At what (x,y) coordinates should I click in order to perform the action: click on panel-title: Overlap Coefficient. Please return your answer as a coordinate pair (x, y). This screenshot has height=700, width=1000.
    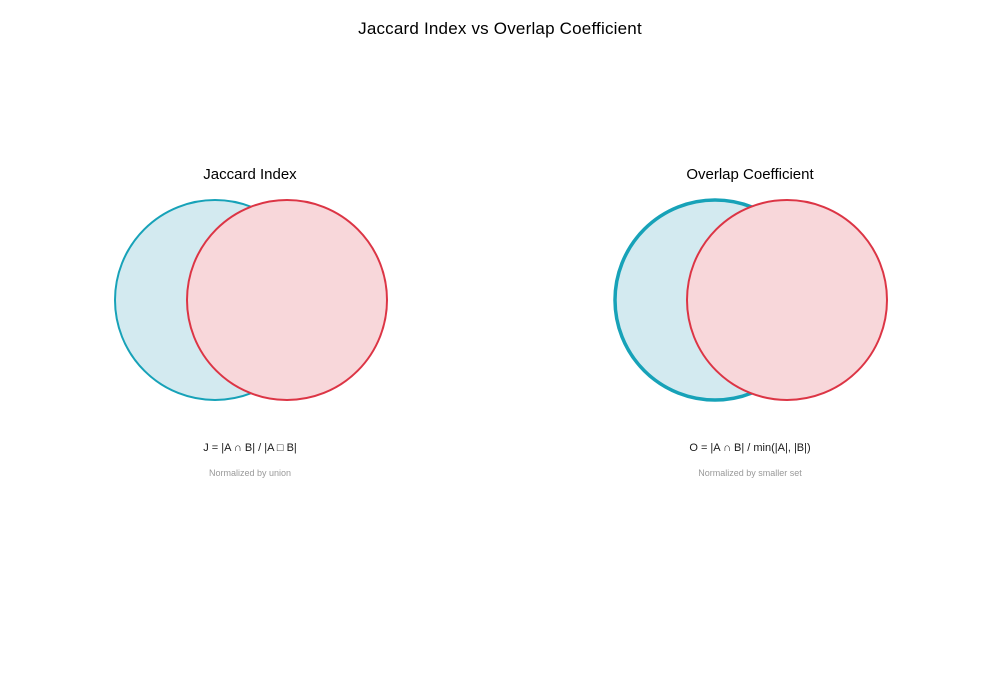
    Looking at the image, I should click on (750, 174).